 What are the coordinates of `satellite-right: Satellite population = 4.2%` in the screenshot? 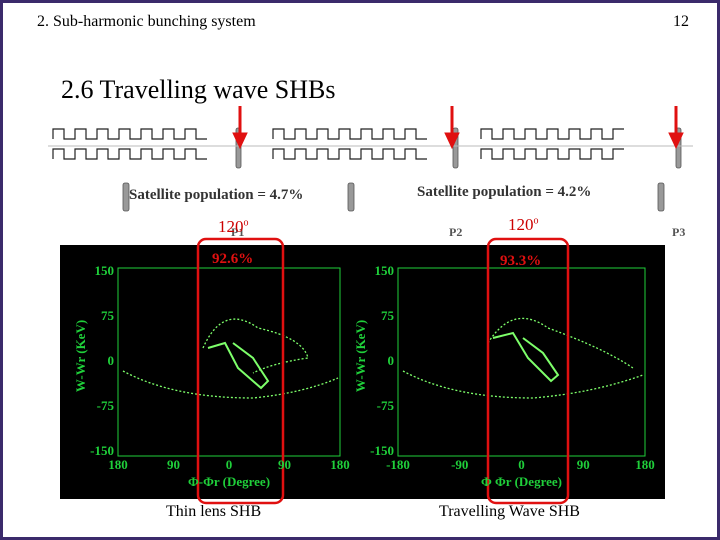 It's located at (504, 192).